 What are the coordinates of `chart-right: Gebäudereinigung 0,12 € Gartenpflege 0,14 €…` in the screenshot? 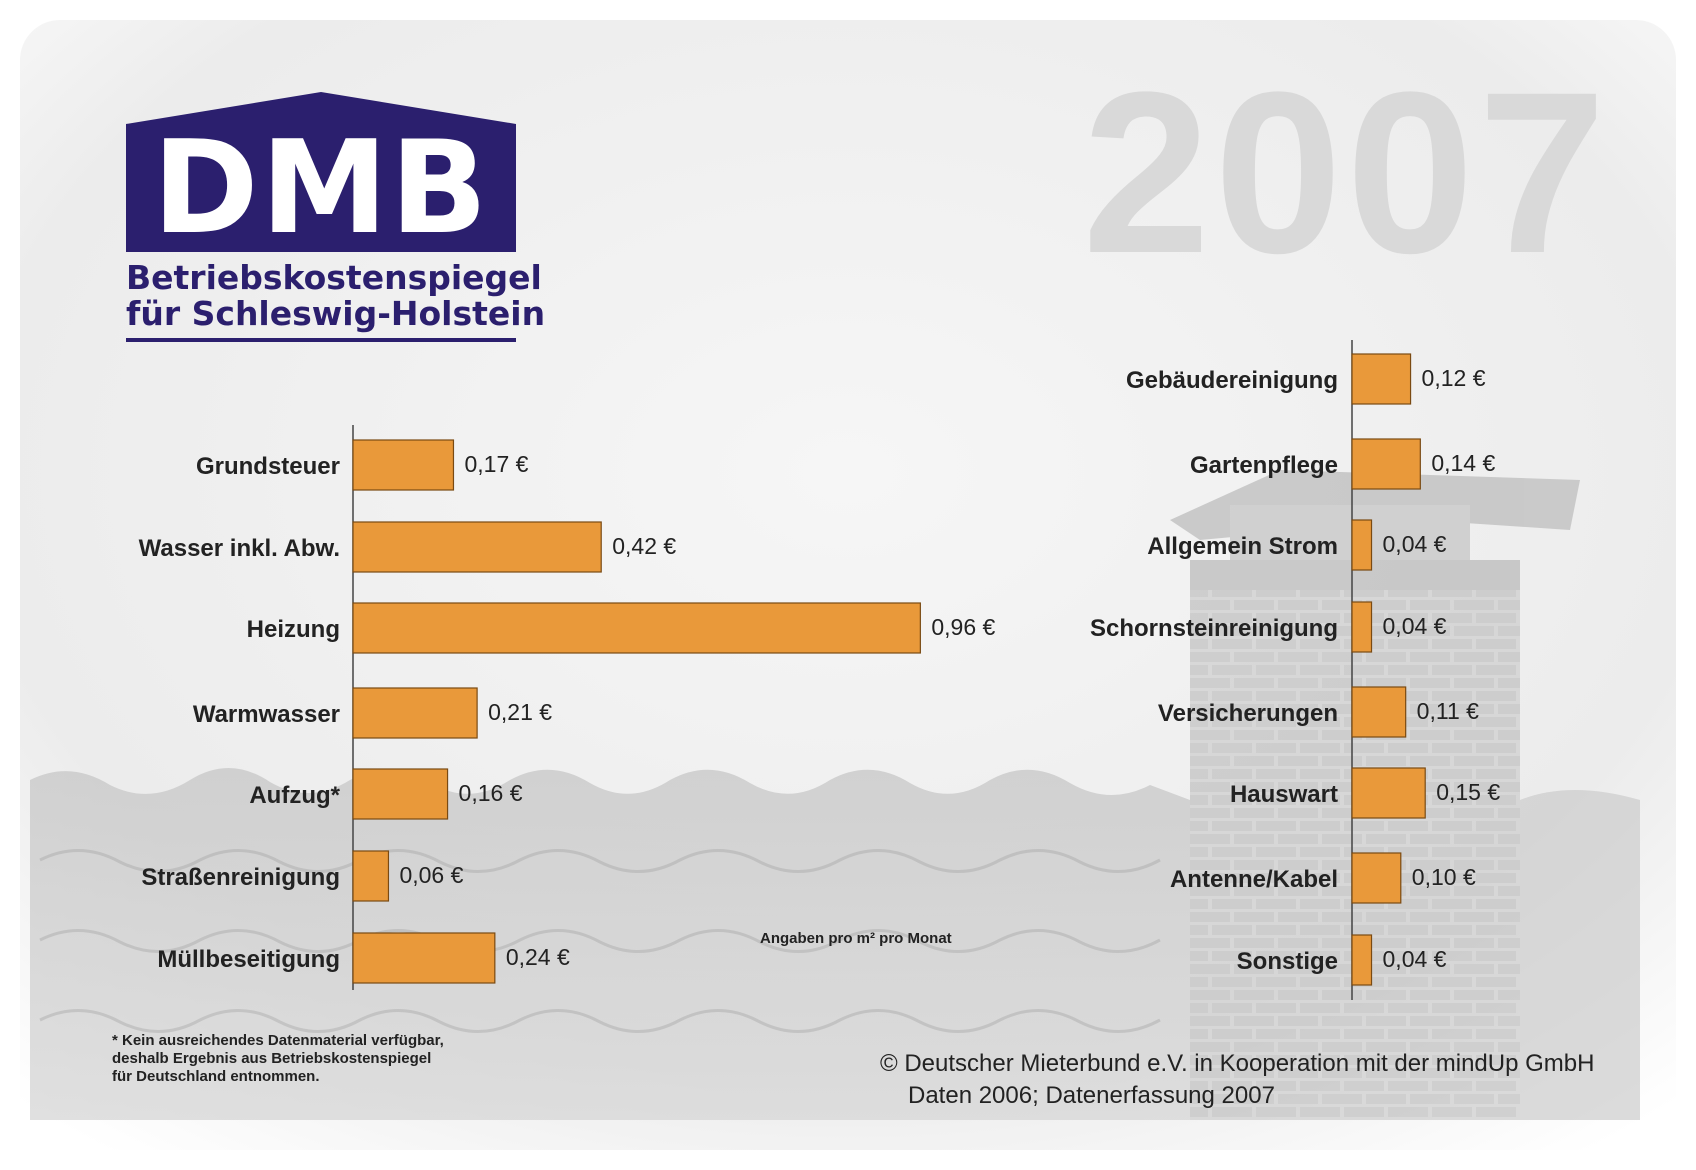 It's located at (1295, 670).